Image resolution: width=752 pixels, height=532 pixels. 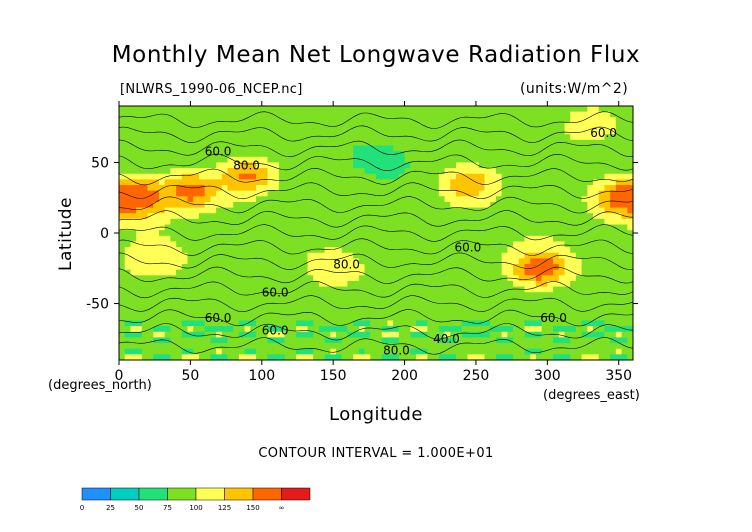 What do you see at coordinates (239, 494) in the screenshot?
I see `colorbar-swatch` at bounding box center [239, 494].